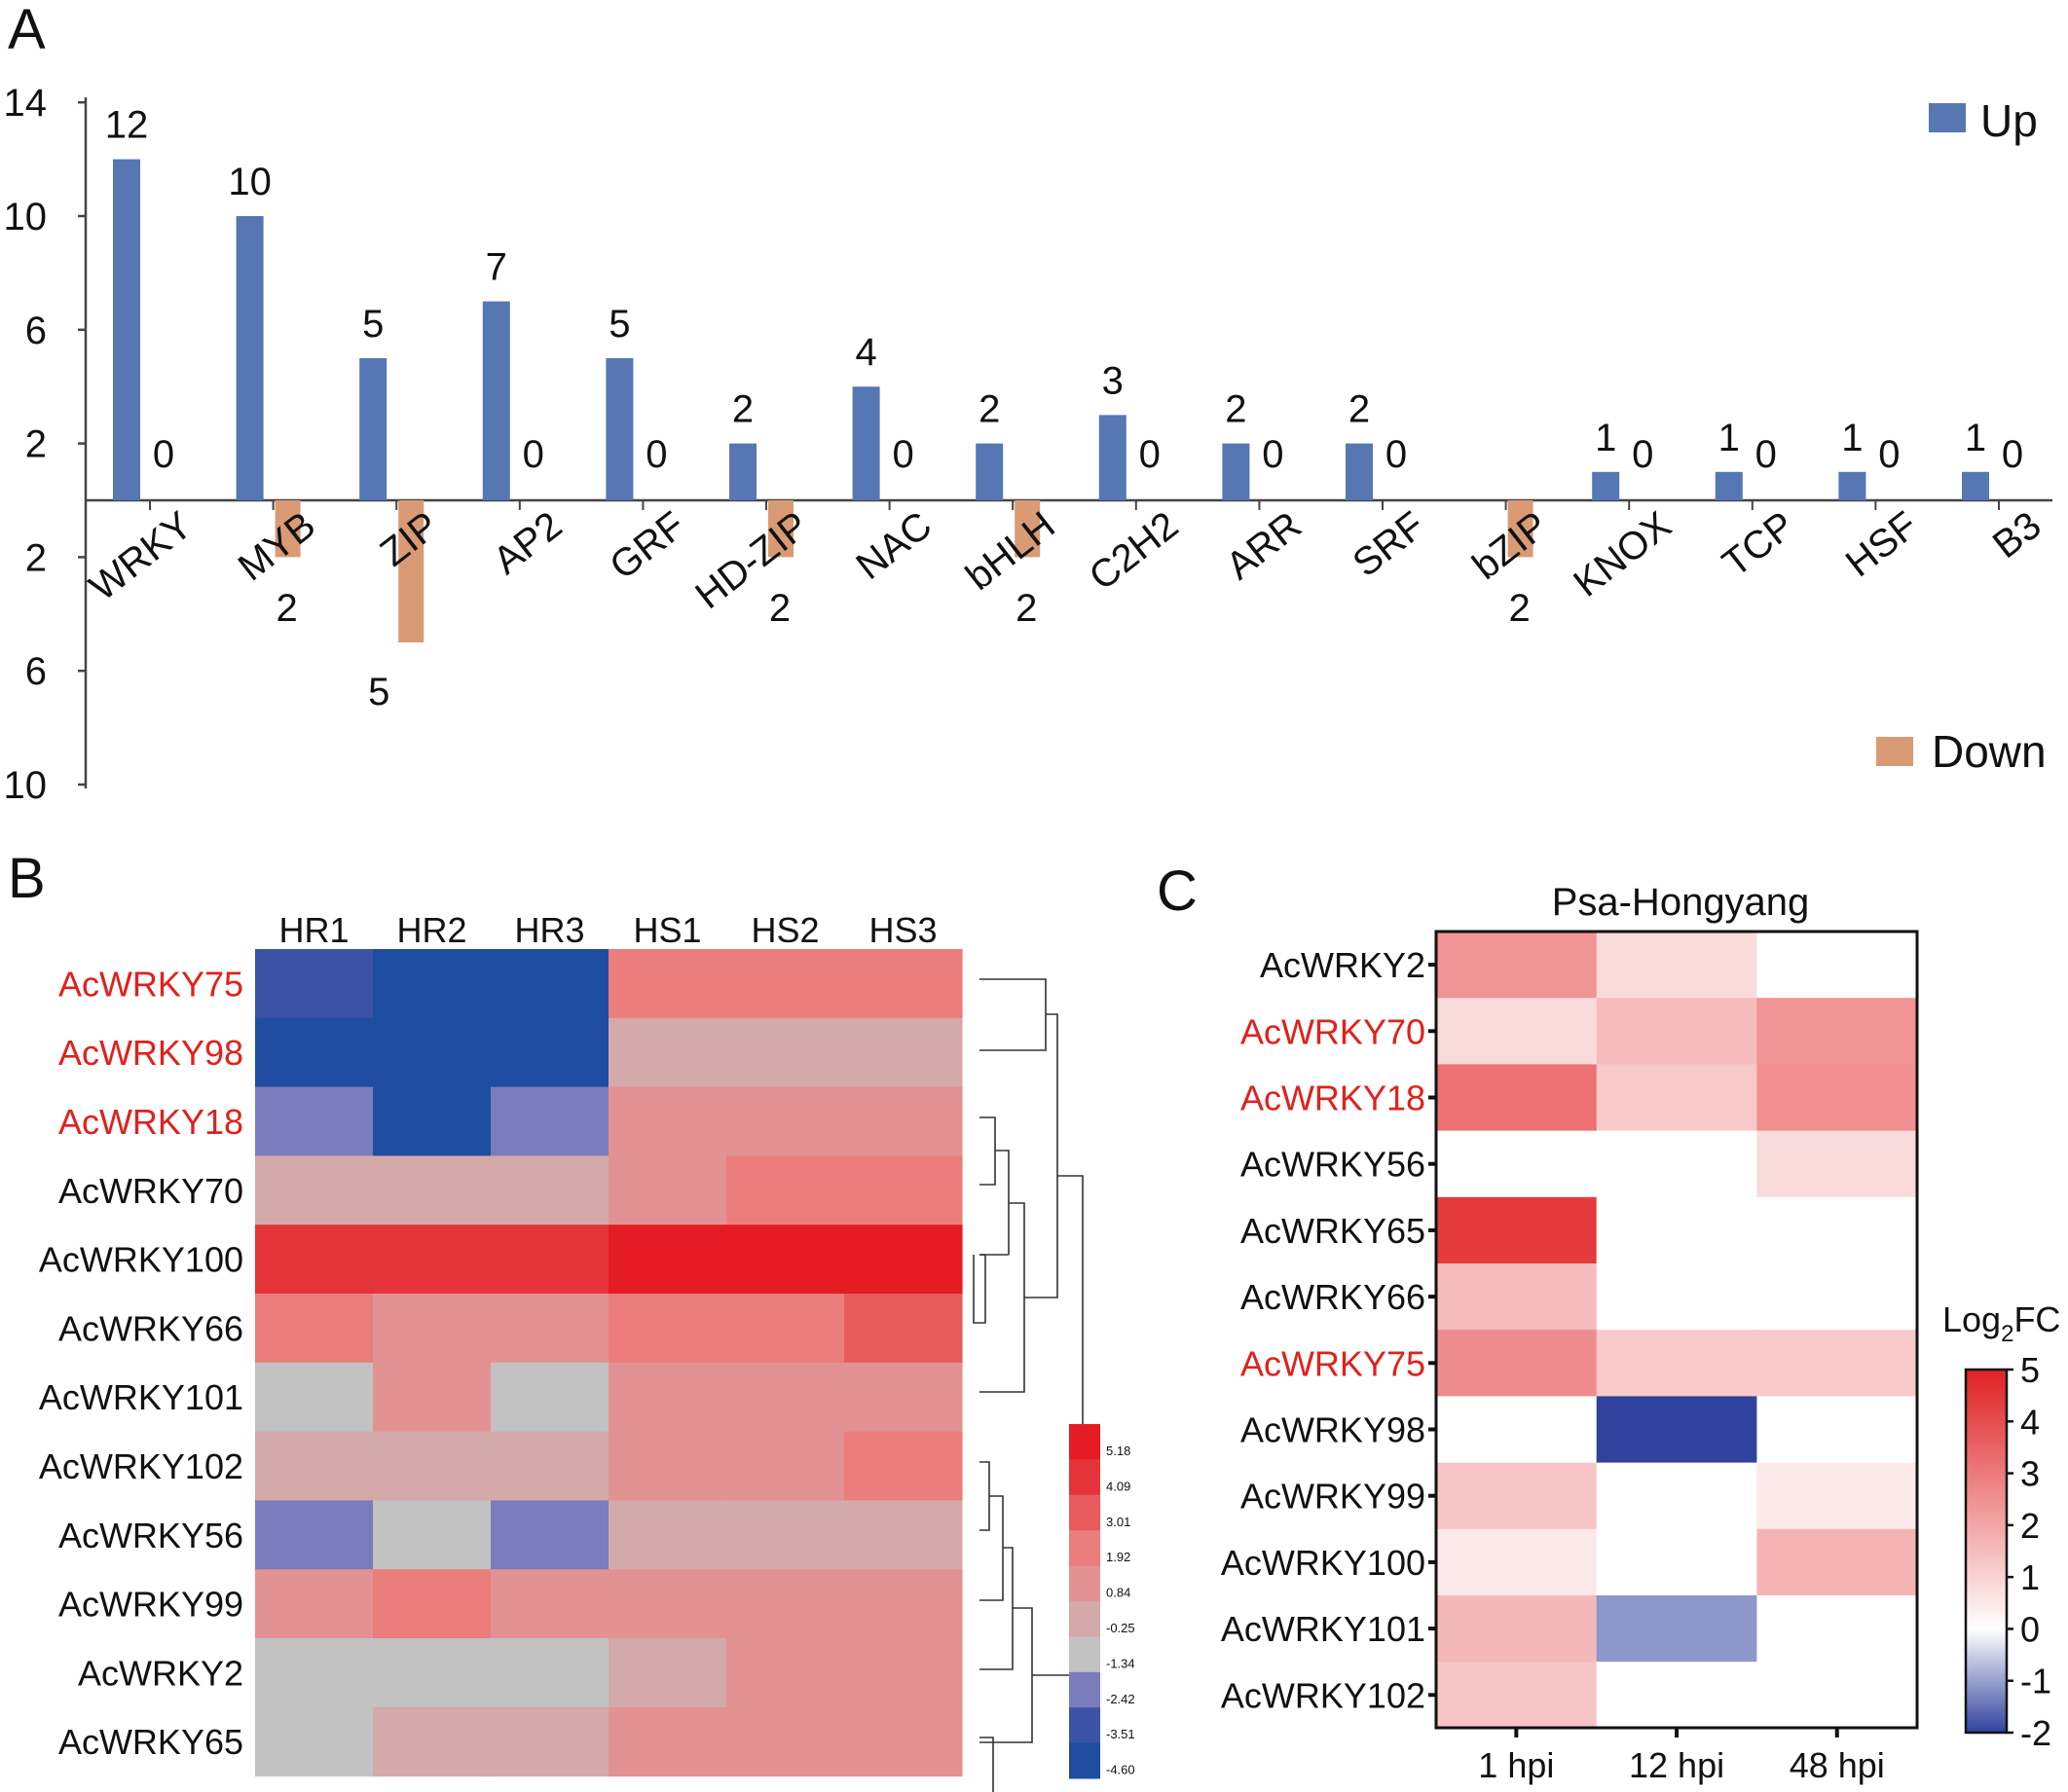 This screenshot has width=2068, height=1792. What do you see at coordinates (1676, 1765) in the screenshot?
I see `c-column-label: 12 hpi` at bounding box center [1676, 1765].